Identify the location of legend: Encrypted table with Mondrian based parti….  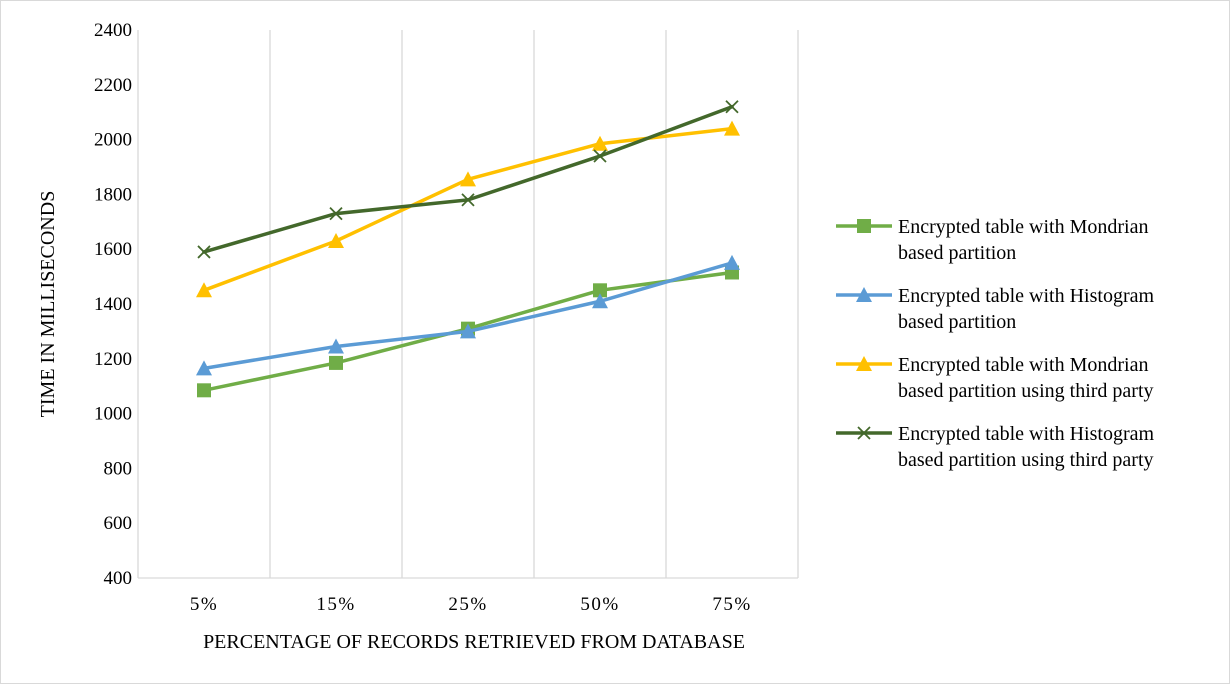
(995, 343).